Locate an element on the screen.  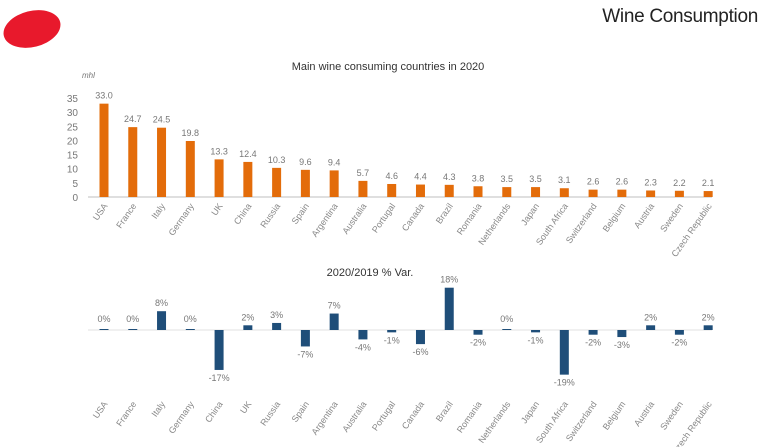
data-label: 5.7 is located at coordinates (363, 173).